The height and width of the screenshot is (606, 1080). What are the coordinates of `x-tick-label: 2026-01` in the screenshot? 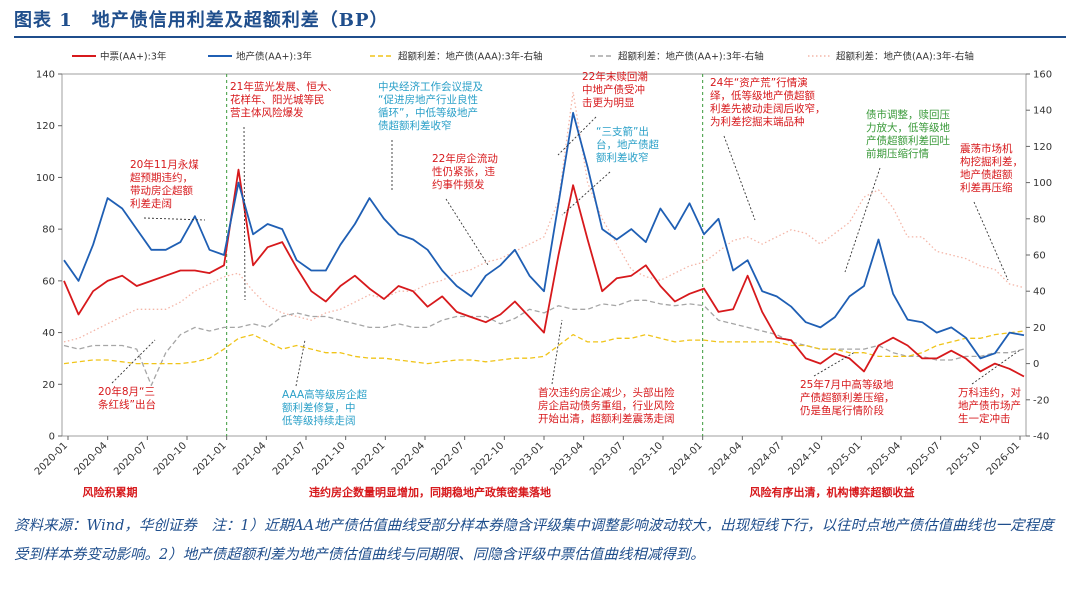 It's located at (1003, 458).